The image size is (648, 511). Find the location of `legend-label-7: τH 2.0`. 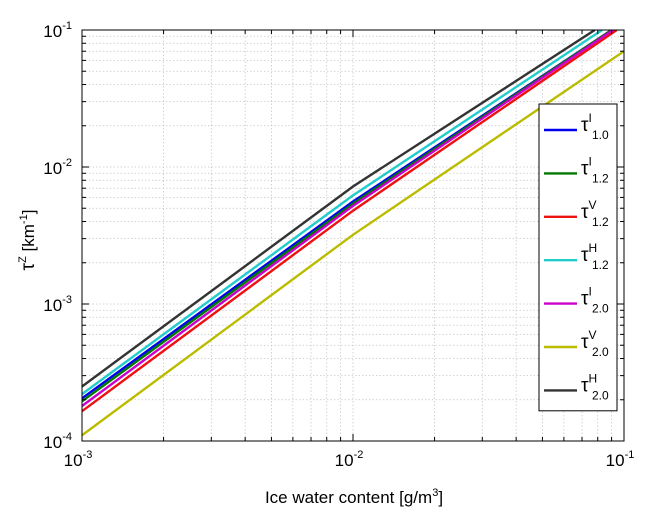

legend-label-7: τH 2.0 is located at coordinates (595, 386).